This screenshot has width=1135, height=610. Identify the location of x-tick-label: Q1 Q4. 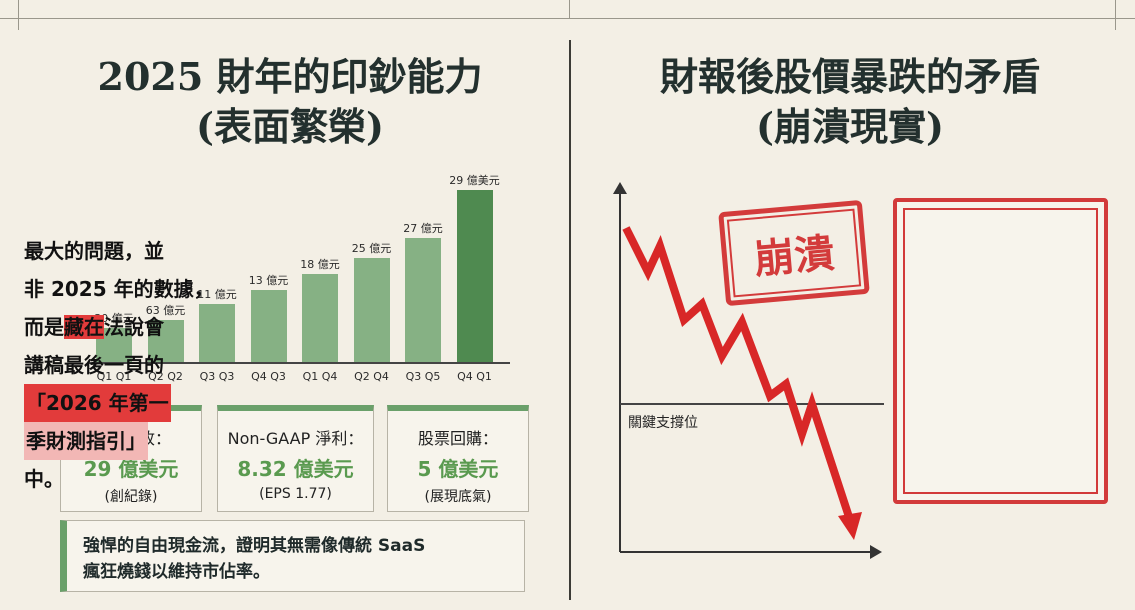
(320, 376).